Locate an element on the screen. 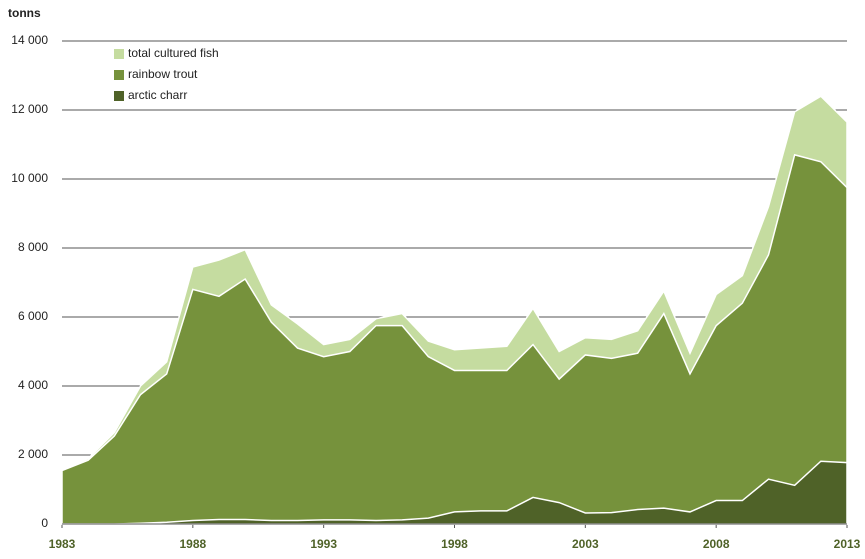 This screenshot has width=865, height=559. y-tick-label: 14 000 is located at coordinates (29, 40).